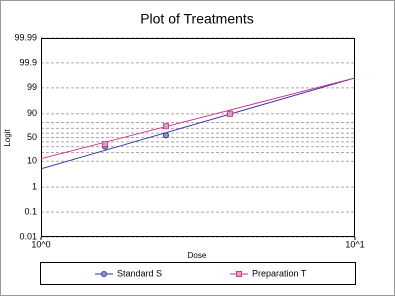 The height and width of the screenshot is (296, 395). What do you see at coordinates (32, 137) in the screenshot?
I see `y-tick-label: 50` at bounding box center [32, 137].